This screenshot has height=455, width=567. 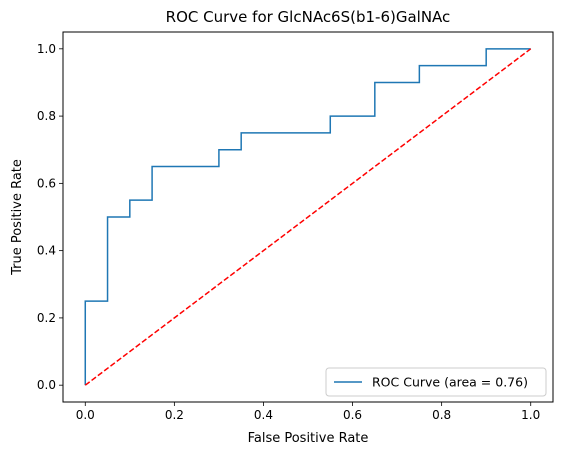 I want to click on y-tick-label: 1.0, so click(x=46, y=49).